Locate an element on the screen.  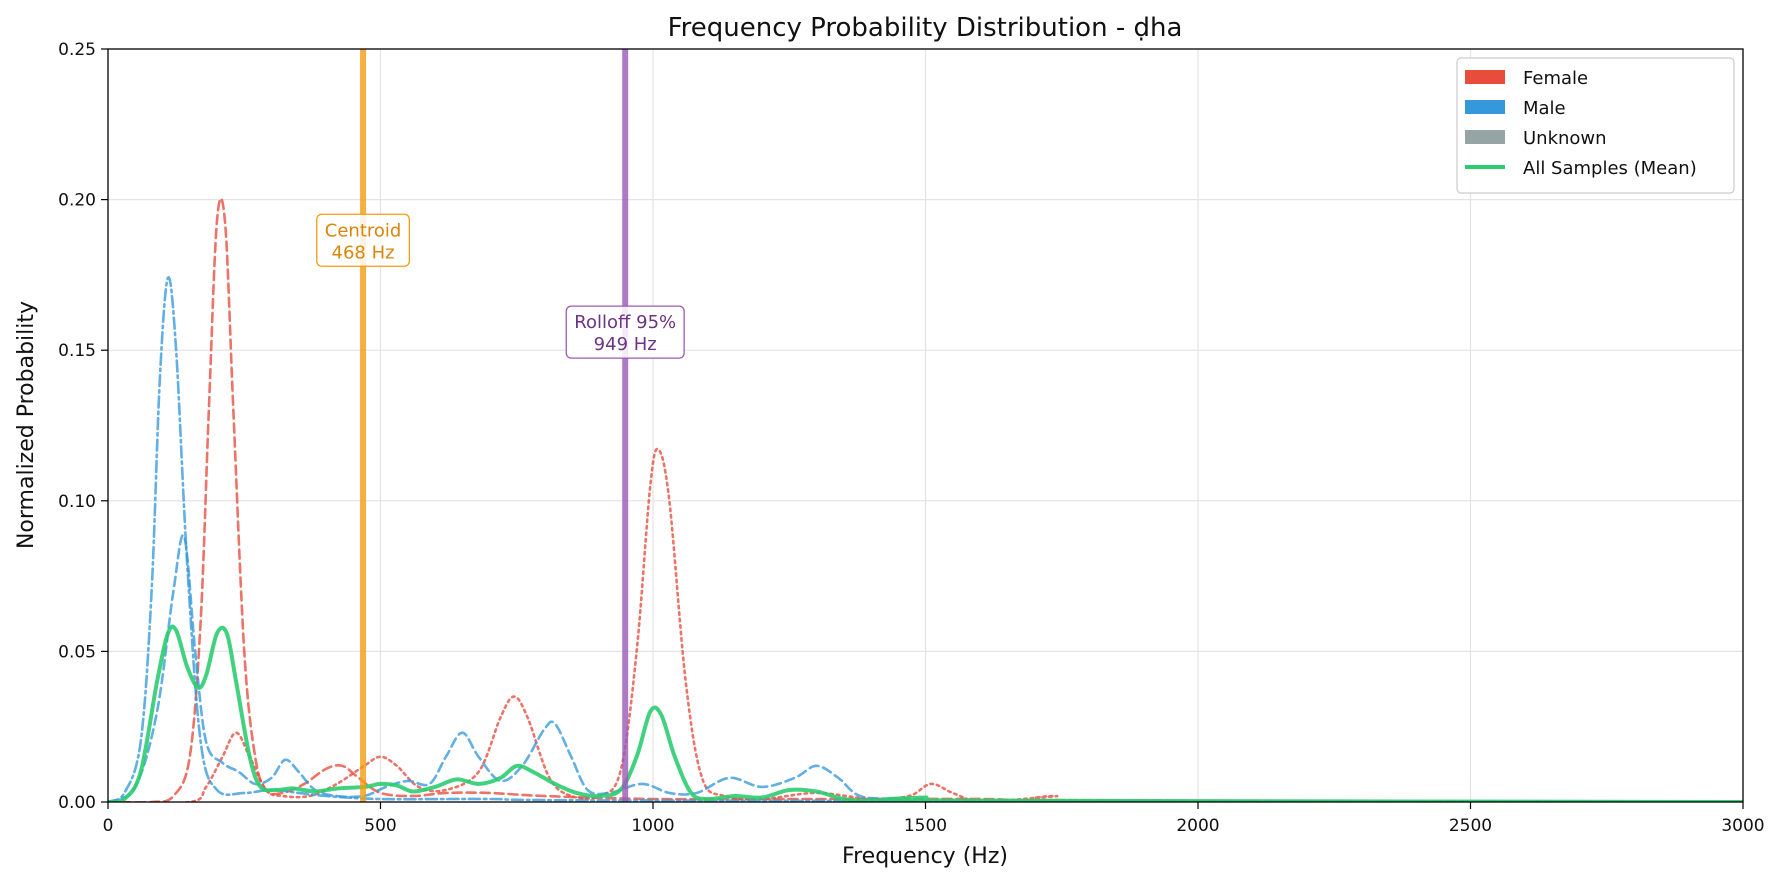
x-axis-label: Frequency (Hz) is located at coordinates (925, 856).